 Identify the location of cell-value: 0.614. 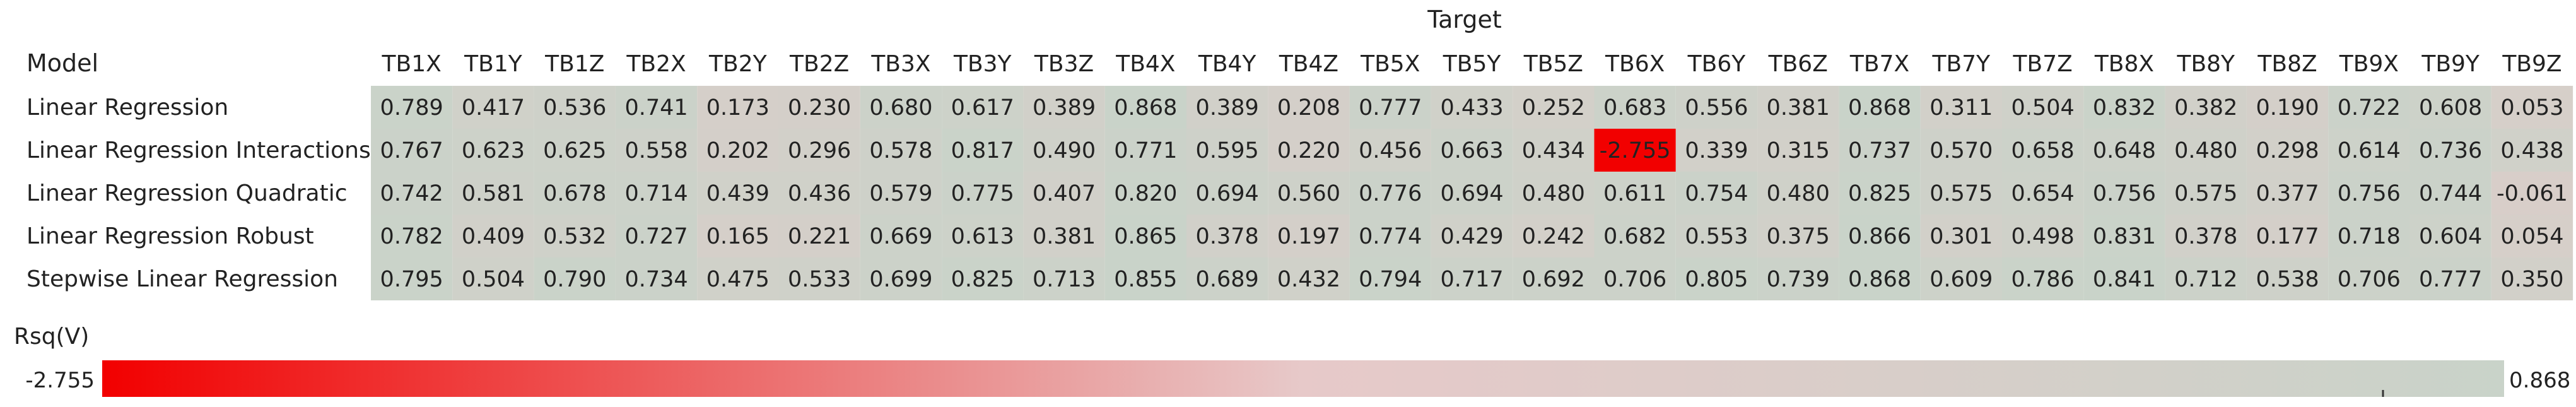
(2369, 150).